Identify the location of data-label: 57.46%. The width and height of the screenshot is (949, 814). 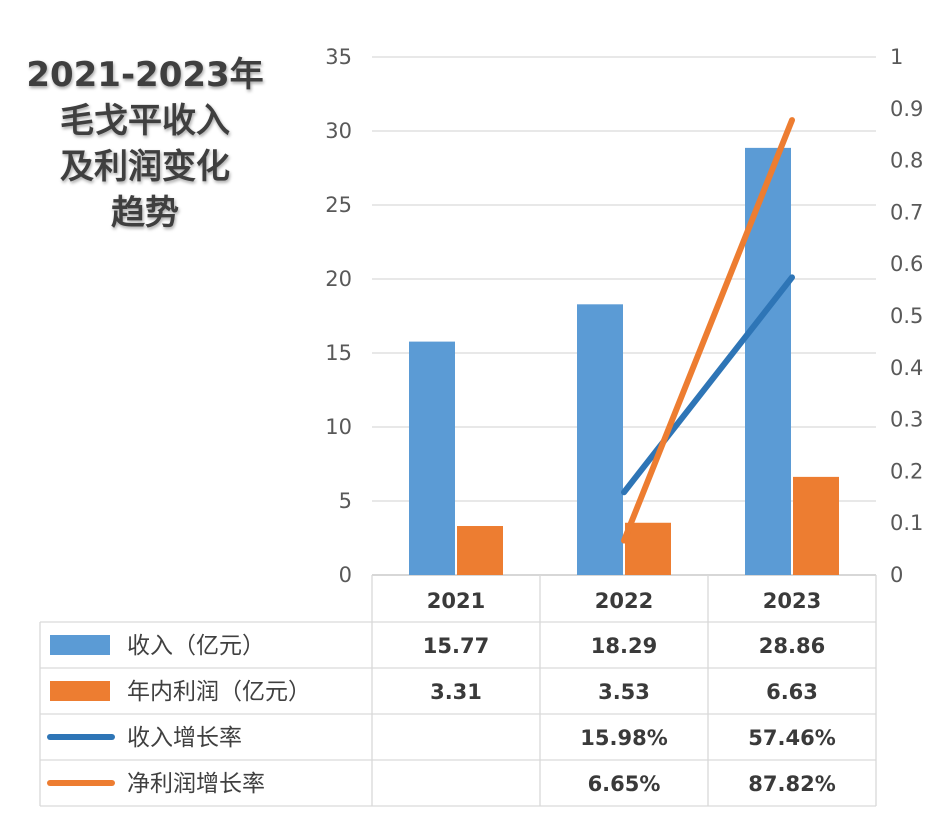
(791, 738).